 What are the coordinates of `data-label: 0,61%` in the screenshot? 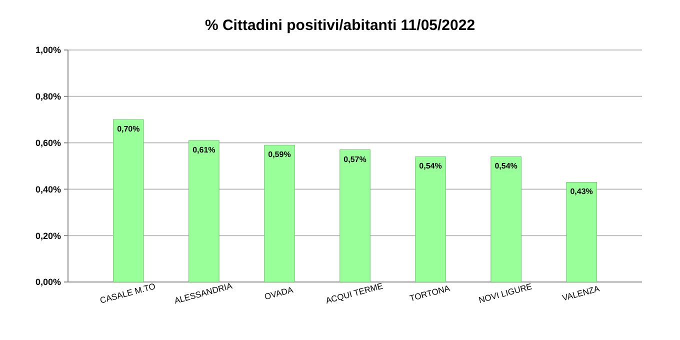 It's located at (204, 149).